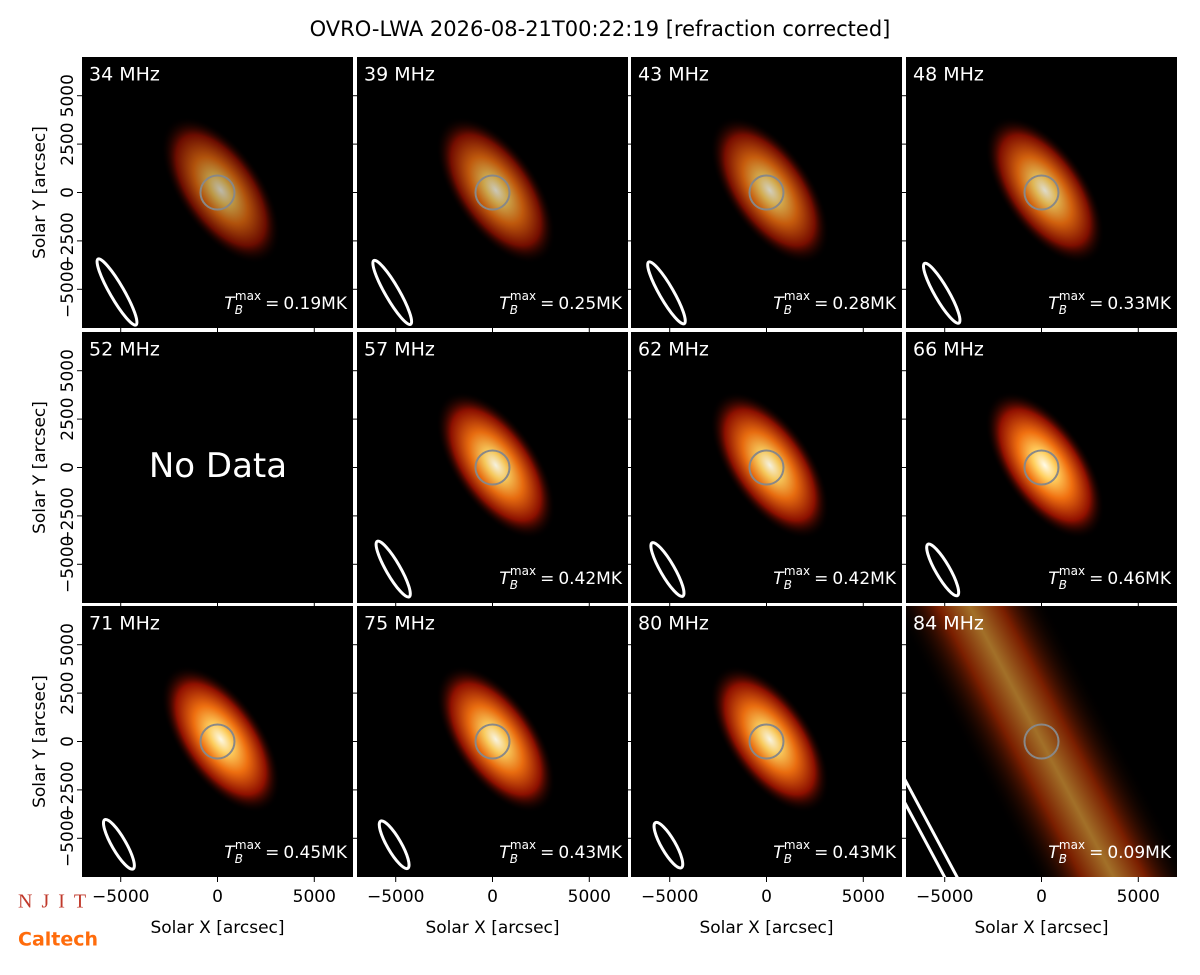 The width and height of the screenshot is (1200, 975). Describe the element at coordinates (56, 902) in the screenshot. I see `njit-logo: NJIT` at that location.